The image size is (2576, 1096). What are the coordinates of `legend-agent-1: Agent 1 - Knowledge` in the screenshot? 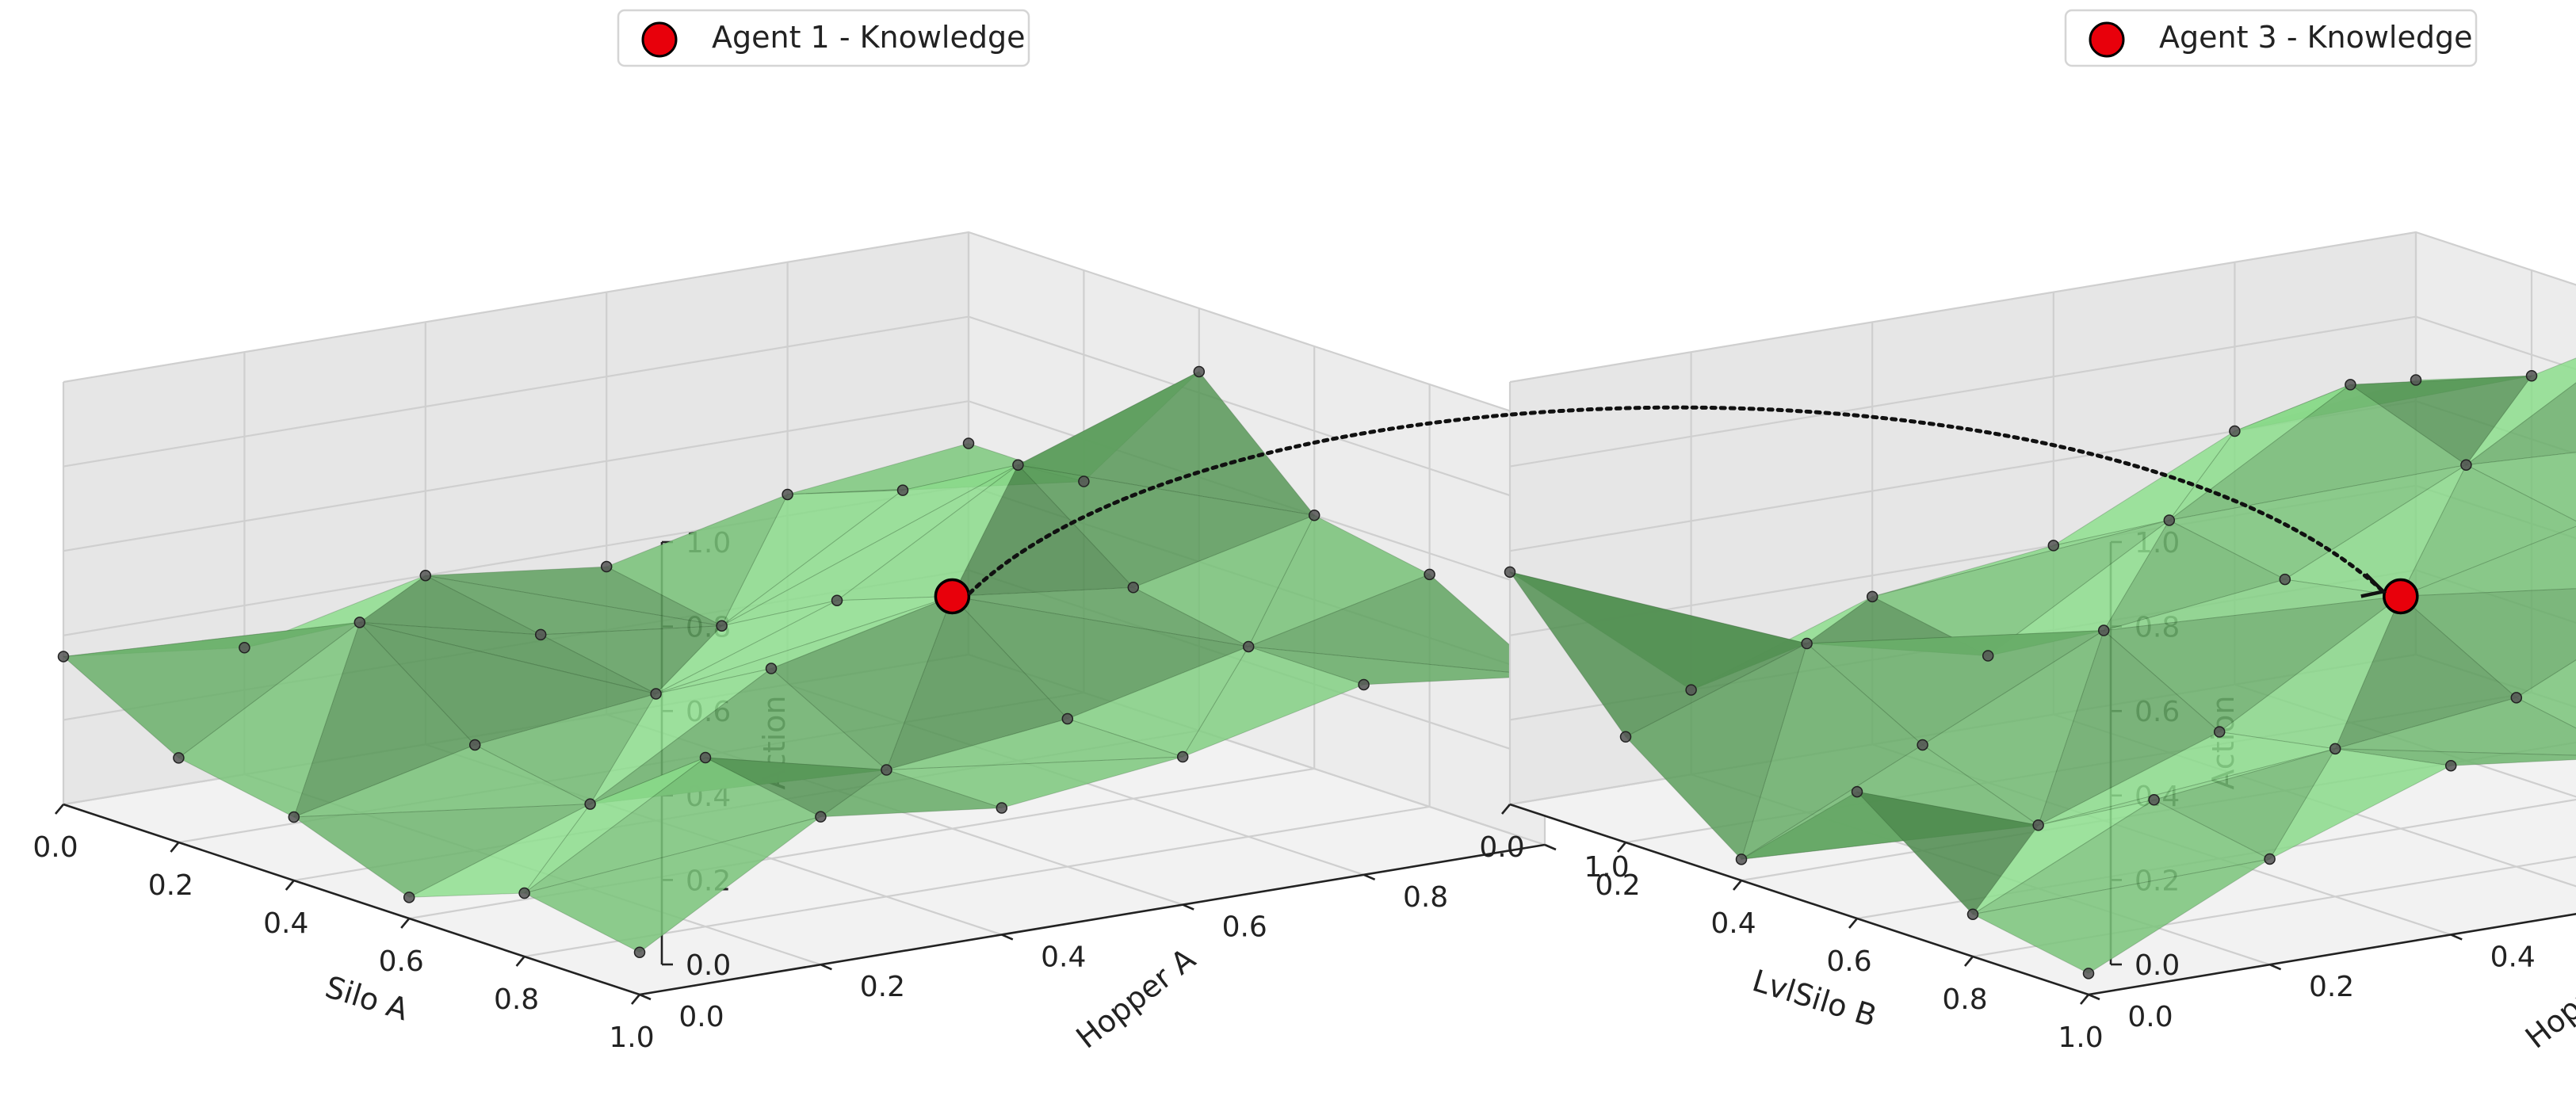 It's located at (823, 38).